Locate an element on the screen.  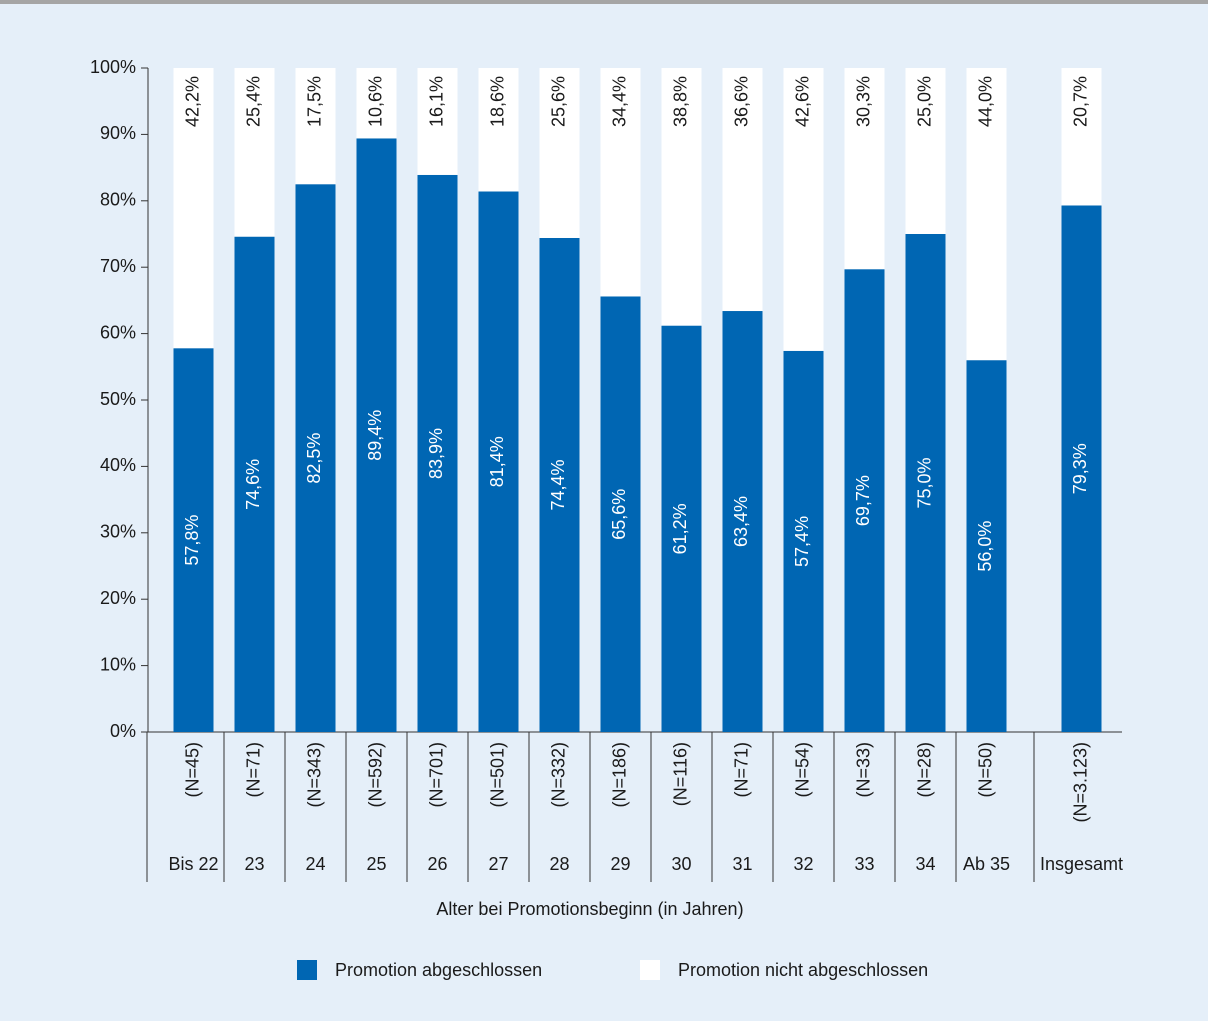
n-label: (N=332) is located at coordinates (558, 775).